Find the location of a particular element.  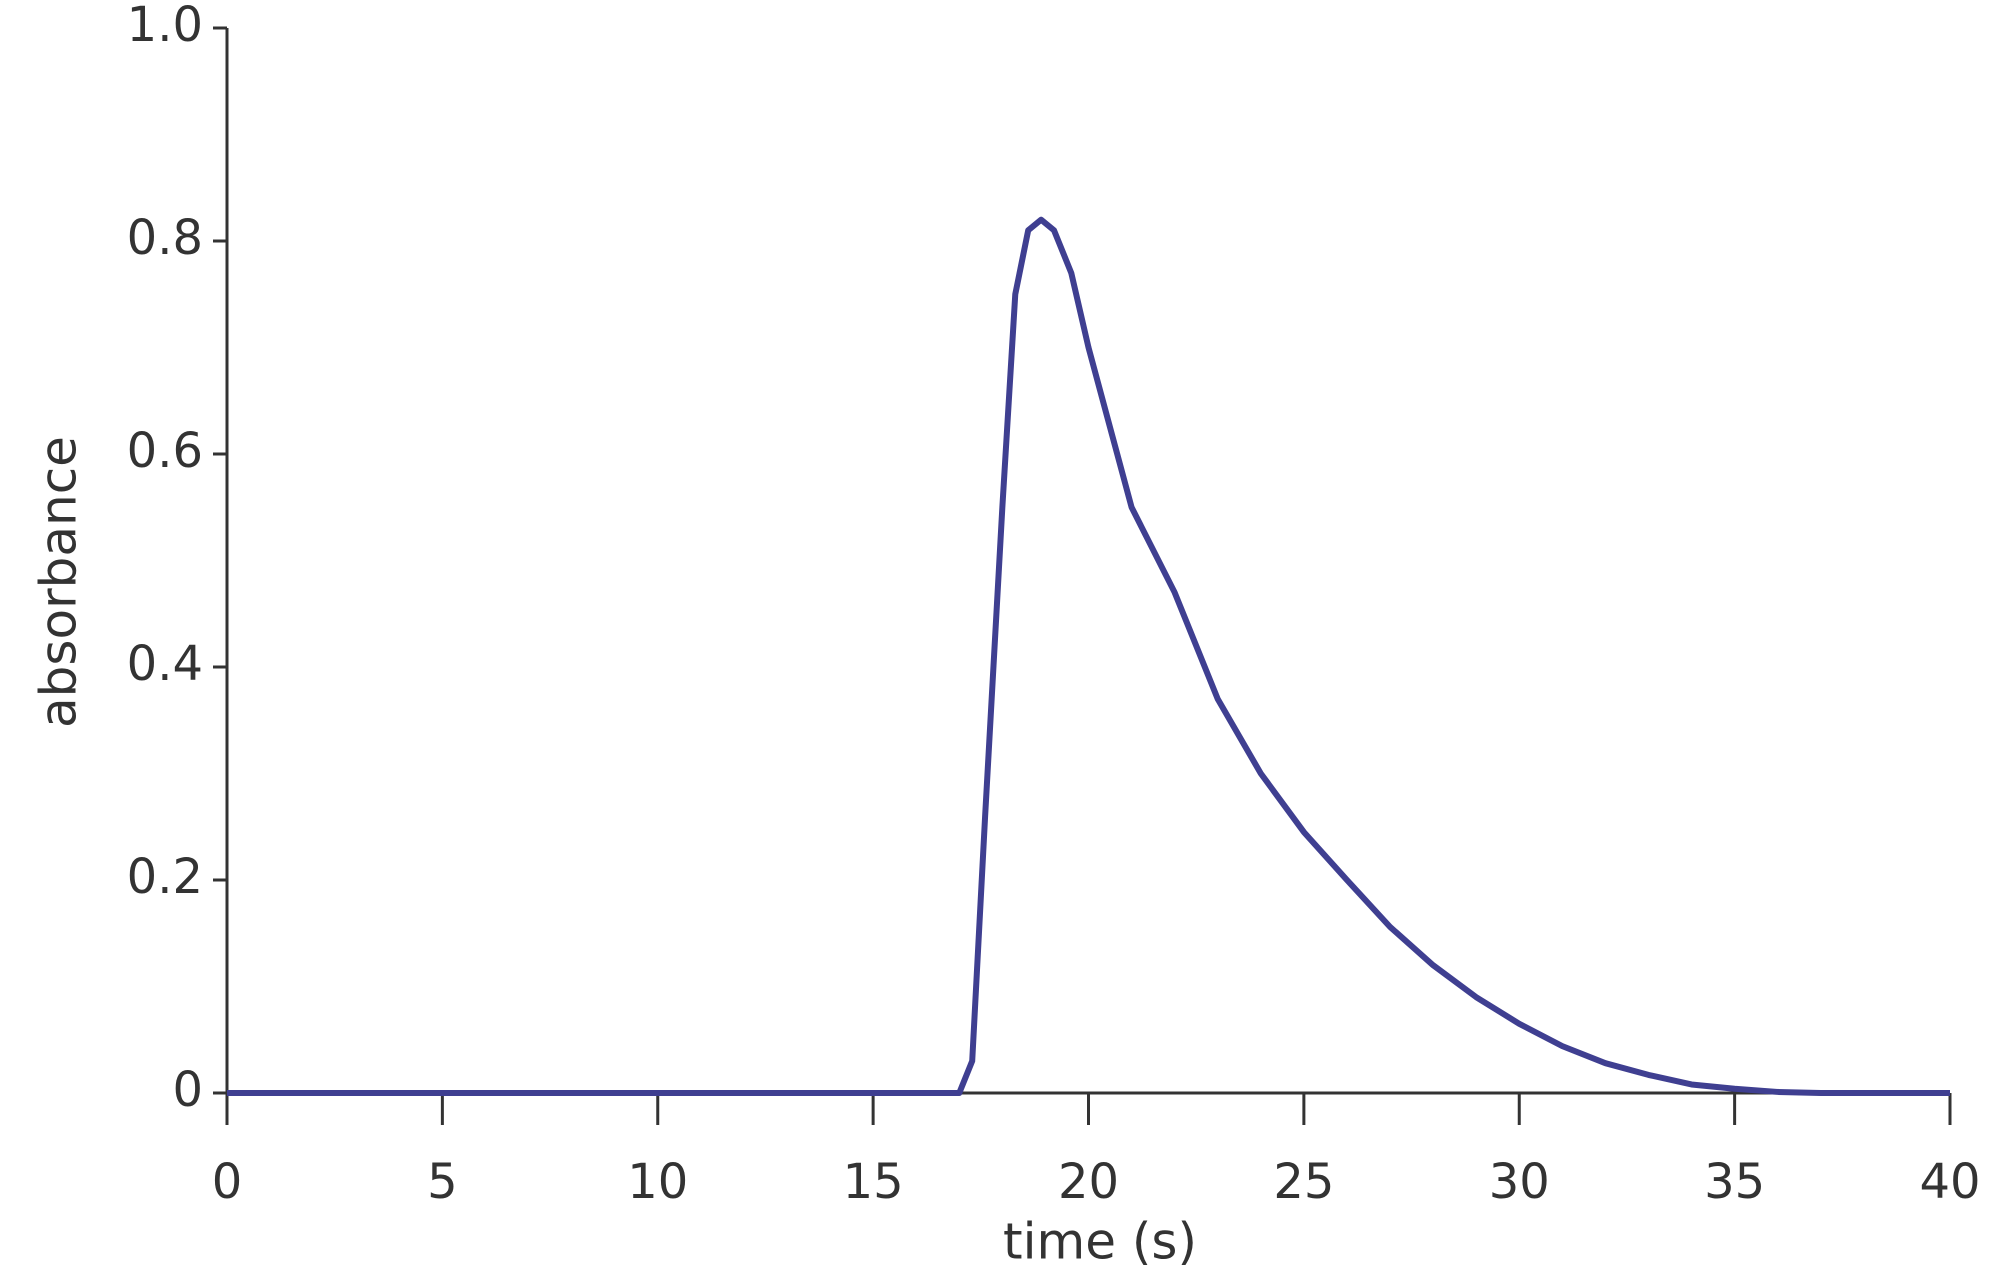

y-tick-label: 0.4 is located at coordinates (165, 664).